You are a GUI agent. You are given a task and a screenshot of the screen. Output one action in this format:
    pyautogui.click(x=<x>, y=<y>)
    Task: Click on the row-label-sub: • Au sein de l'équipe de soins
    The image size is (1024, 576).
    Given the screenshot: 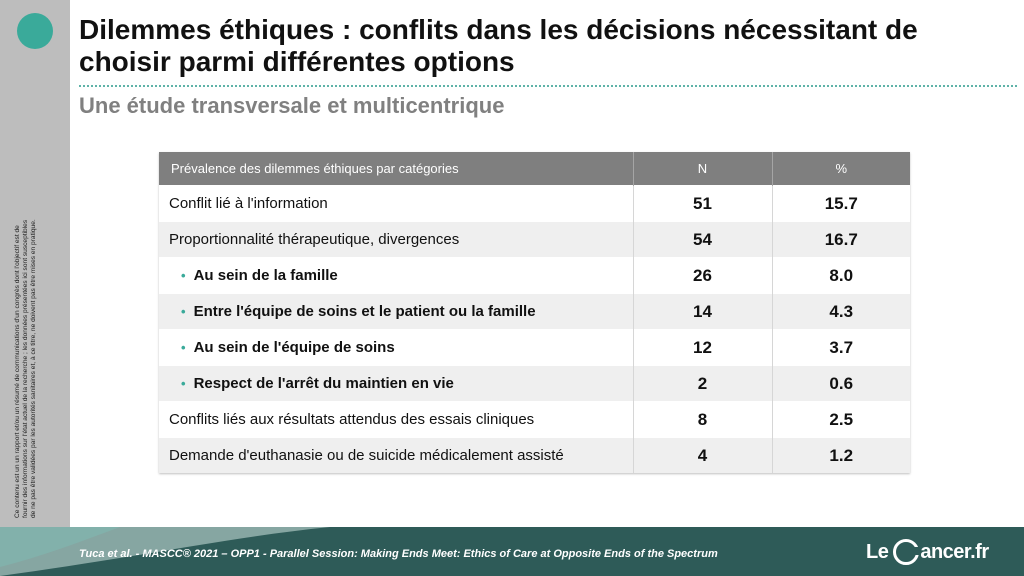 What is the action you would take?
    pyautogui.click(x=396, y=347)
    